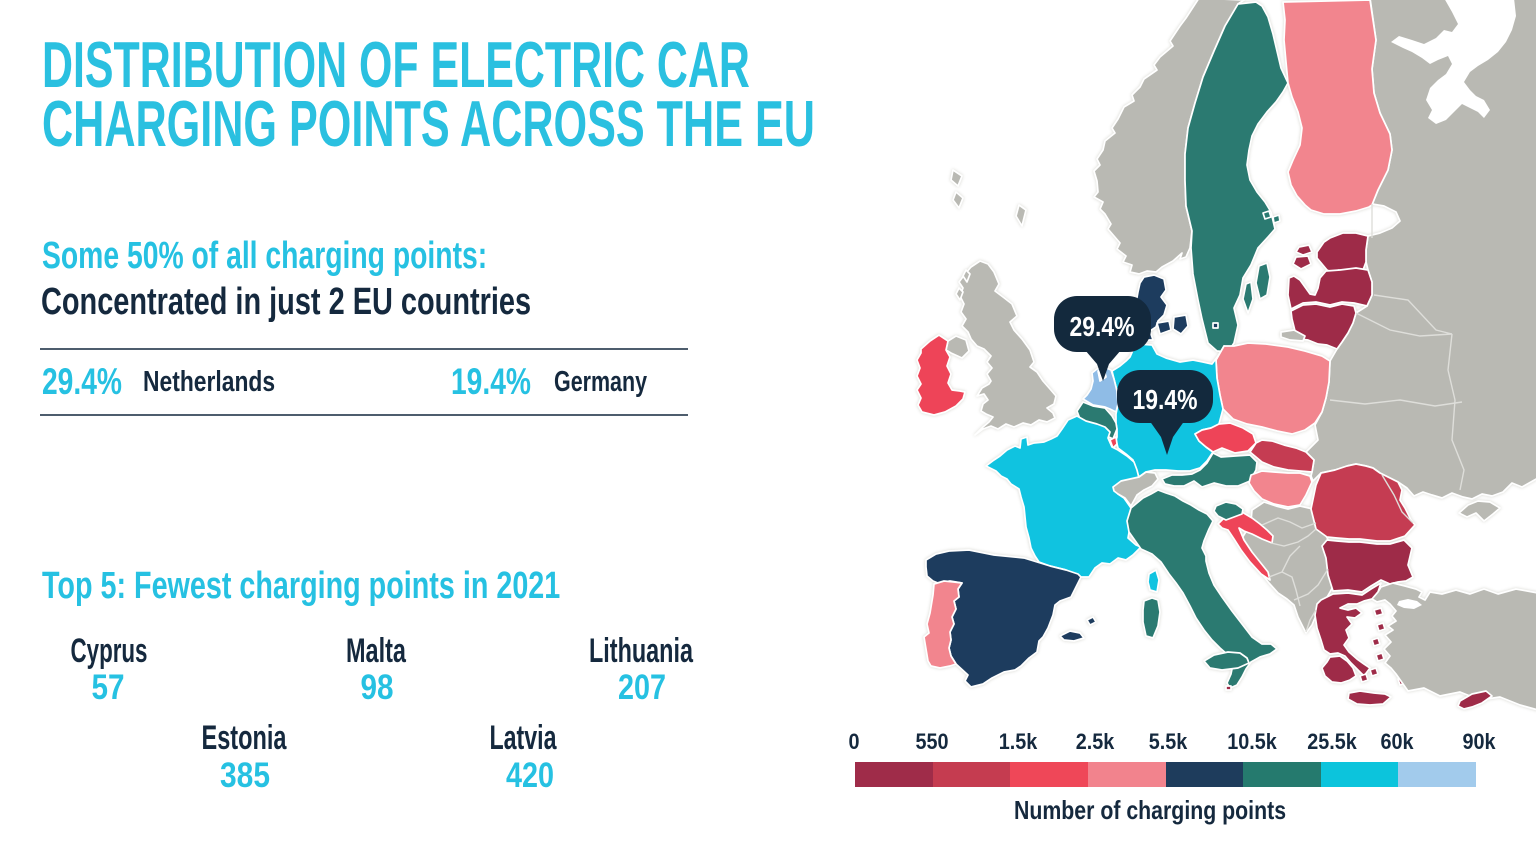 The height and width of the screenshot is (864, 1536). What do you see at coordinates (1165, 399) in the screenshot?
I see `svg-text: 19.4%` at bounding box center [1165, 399].